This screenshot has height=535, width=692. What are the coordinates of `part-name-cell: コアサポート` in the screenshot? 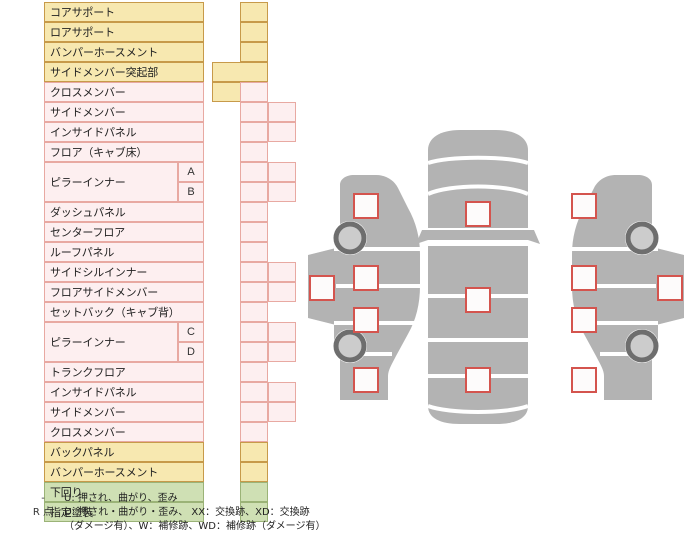 It's located at (124, 12).